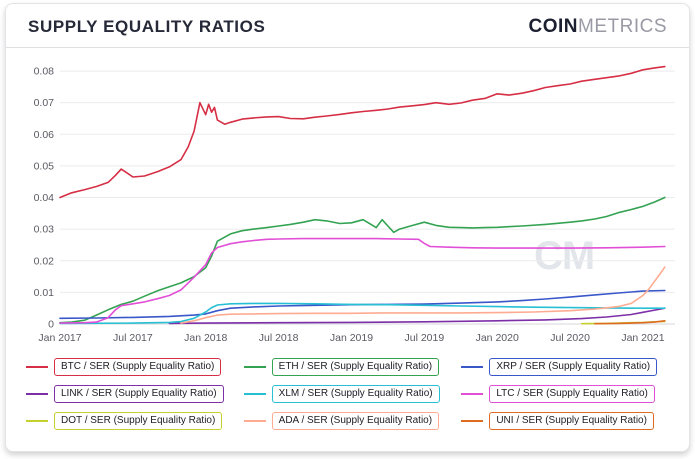  What do you see at coordinates (472, 394) in the screenshot?
I see `legend-line-swatch-ltc` at bounding box center [472, 394].